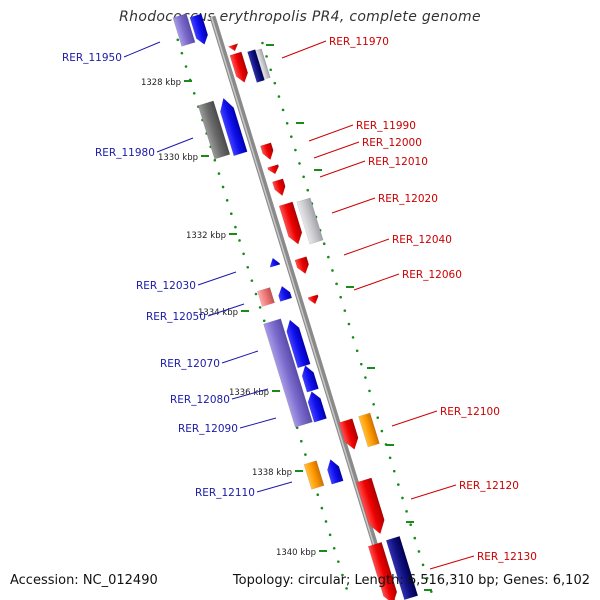 The height and width of the screenshot is (600, 600). Describe the element at coordinates (316, 406) in the screenshot. I see `gene-RER_12090-shape` at that location.